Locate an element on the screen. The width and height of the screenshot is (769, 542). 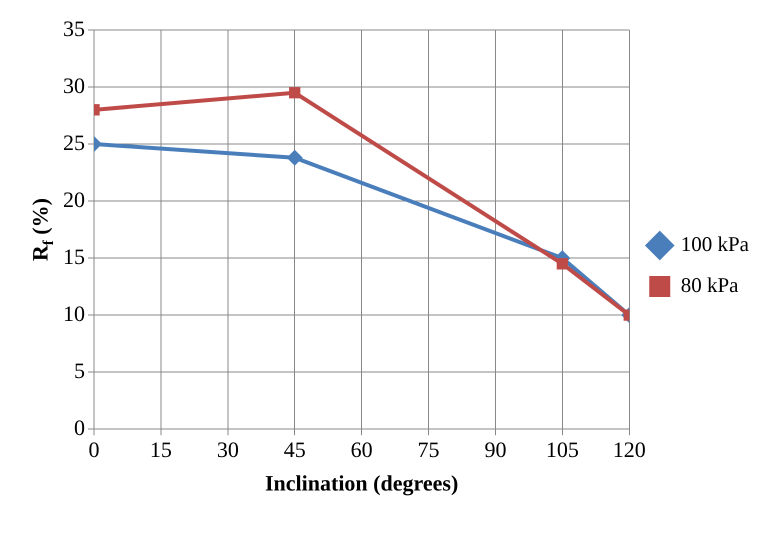
y-tick-label: 25 is located at coordinates (74, 142).